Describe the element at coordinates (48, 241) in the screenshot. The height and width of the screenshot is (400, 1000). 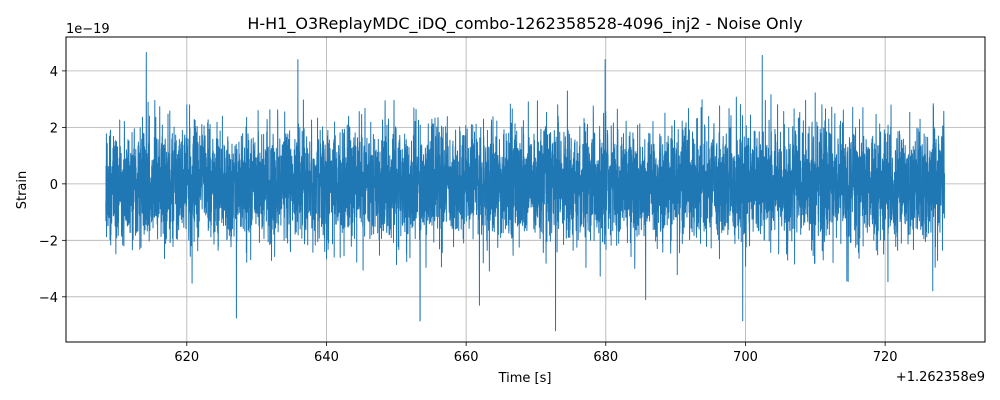
I see `y-tick-label: −2` at that location.